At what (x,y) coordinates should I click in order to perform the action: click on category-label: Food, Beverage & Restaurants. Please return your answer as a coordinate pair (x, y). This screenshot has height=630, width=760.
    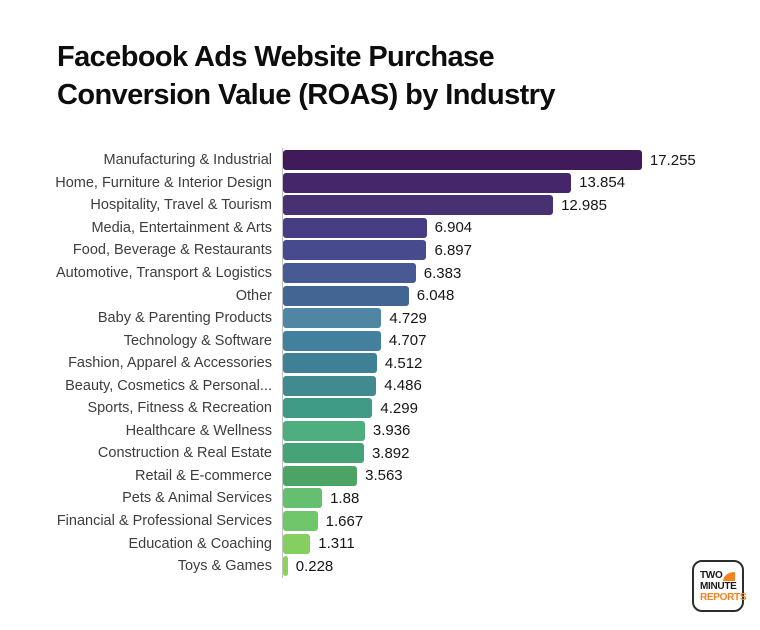
    Looking at the image, I should click on (172, 250).